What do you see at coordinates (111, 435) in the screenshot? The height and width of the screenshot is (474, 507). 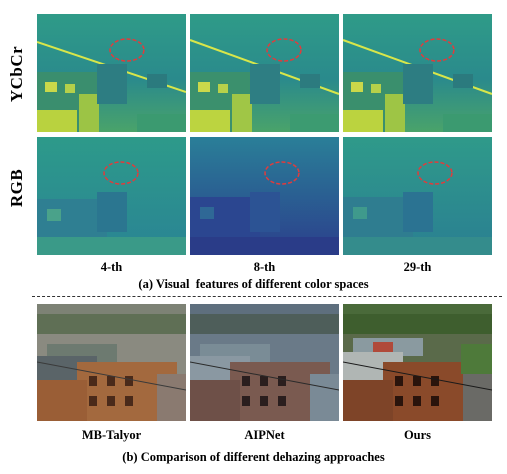 I see `method-label-mb-talyor: MB-Talyor` at bounding box center [111, 435].